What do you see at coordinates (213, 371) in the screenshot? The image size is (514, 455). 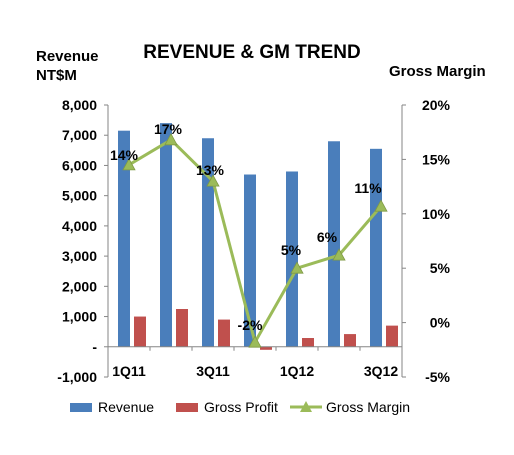 I see `x-tick-label: 3Q11` at bounding box center [213, 371].